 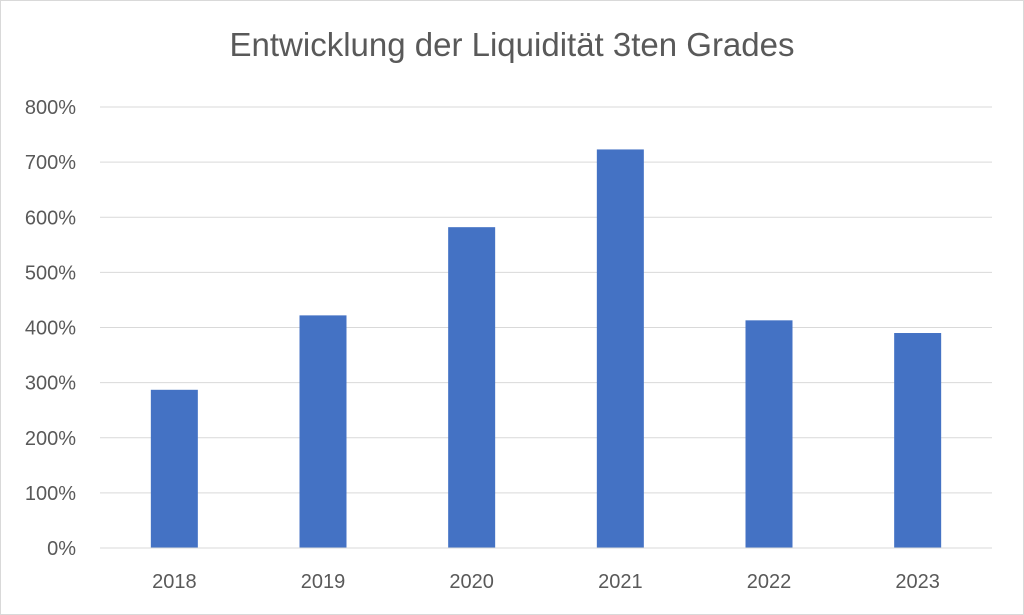 I want to click on x-tick-label: 2023, so click(x=917, y=582).